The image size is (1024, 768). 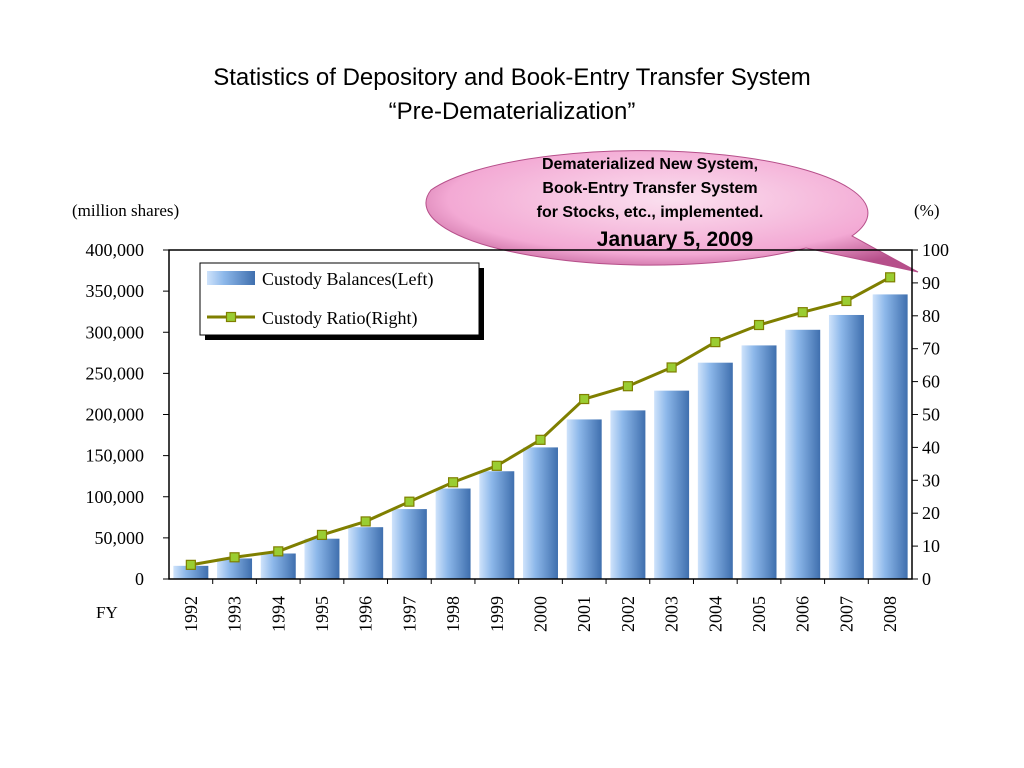 What do you see at coordinates (322, 614) in the screenshot?
I see `x-tick-label: 1995` at bounding box center [322, 614].